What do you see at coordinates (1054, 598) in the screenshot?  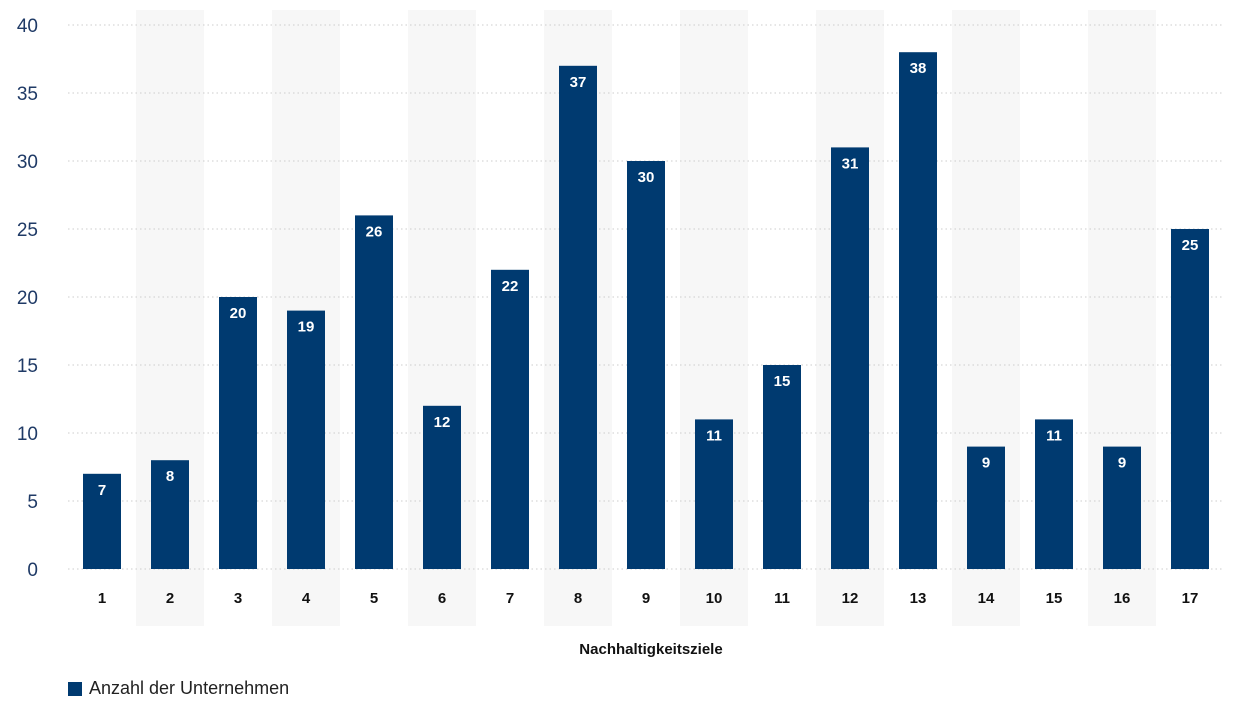 I see `x-tick-label: 15` at bounding box center [1054, 598].